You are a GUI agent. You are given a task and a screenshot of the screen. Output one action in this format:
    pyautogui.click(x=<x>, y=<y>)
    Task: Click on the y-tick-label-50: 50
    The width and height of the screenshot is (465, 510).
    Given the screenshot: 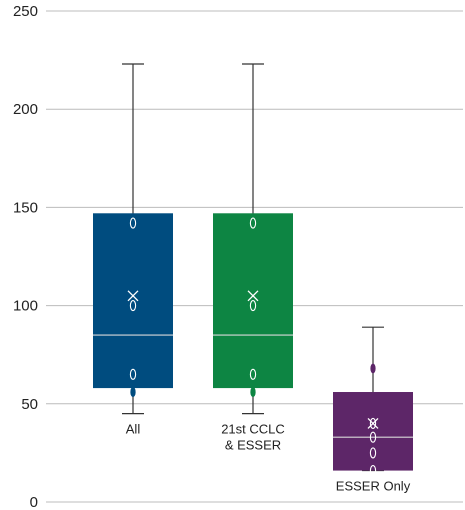 What is the action you would take?
    pyautogui.click(x=29, y=404)
    